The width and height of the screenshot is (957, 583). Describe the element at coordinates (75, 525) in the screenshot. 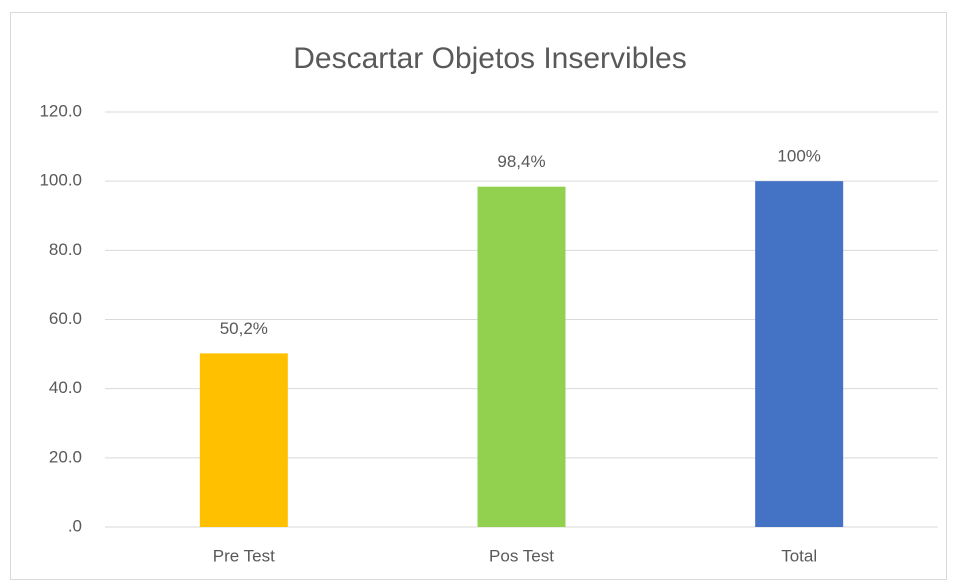

I see `y-tick-label: .0` at that location.